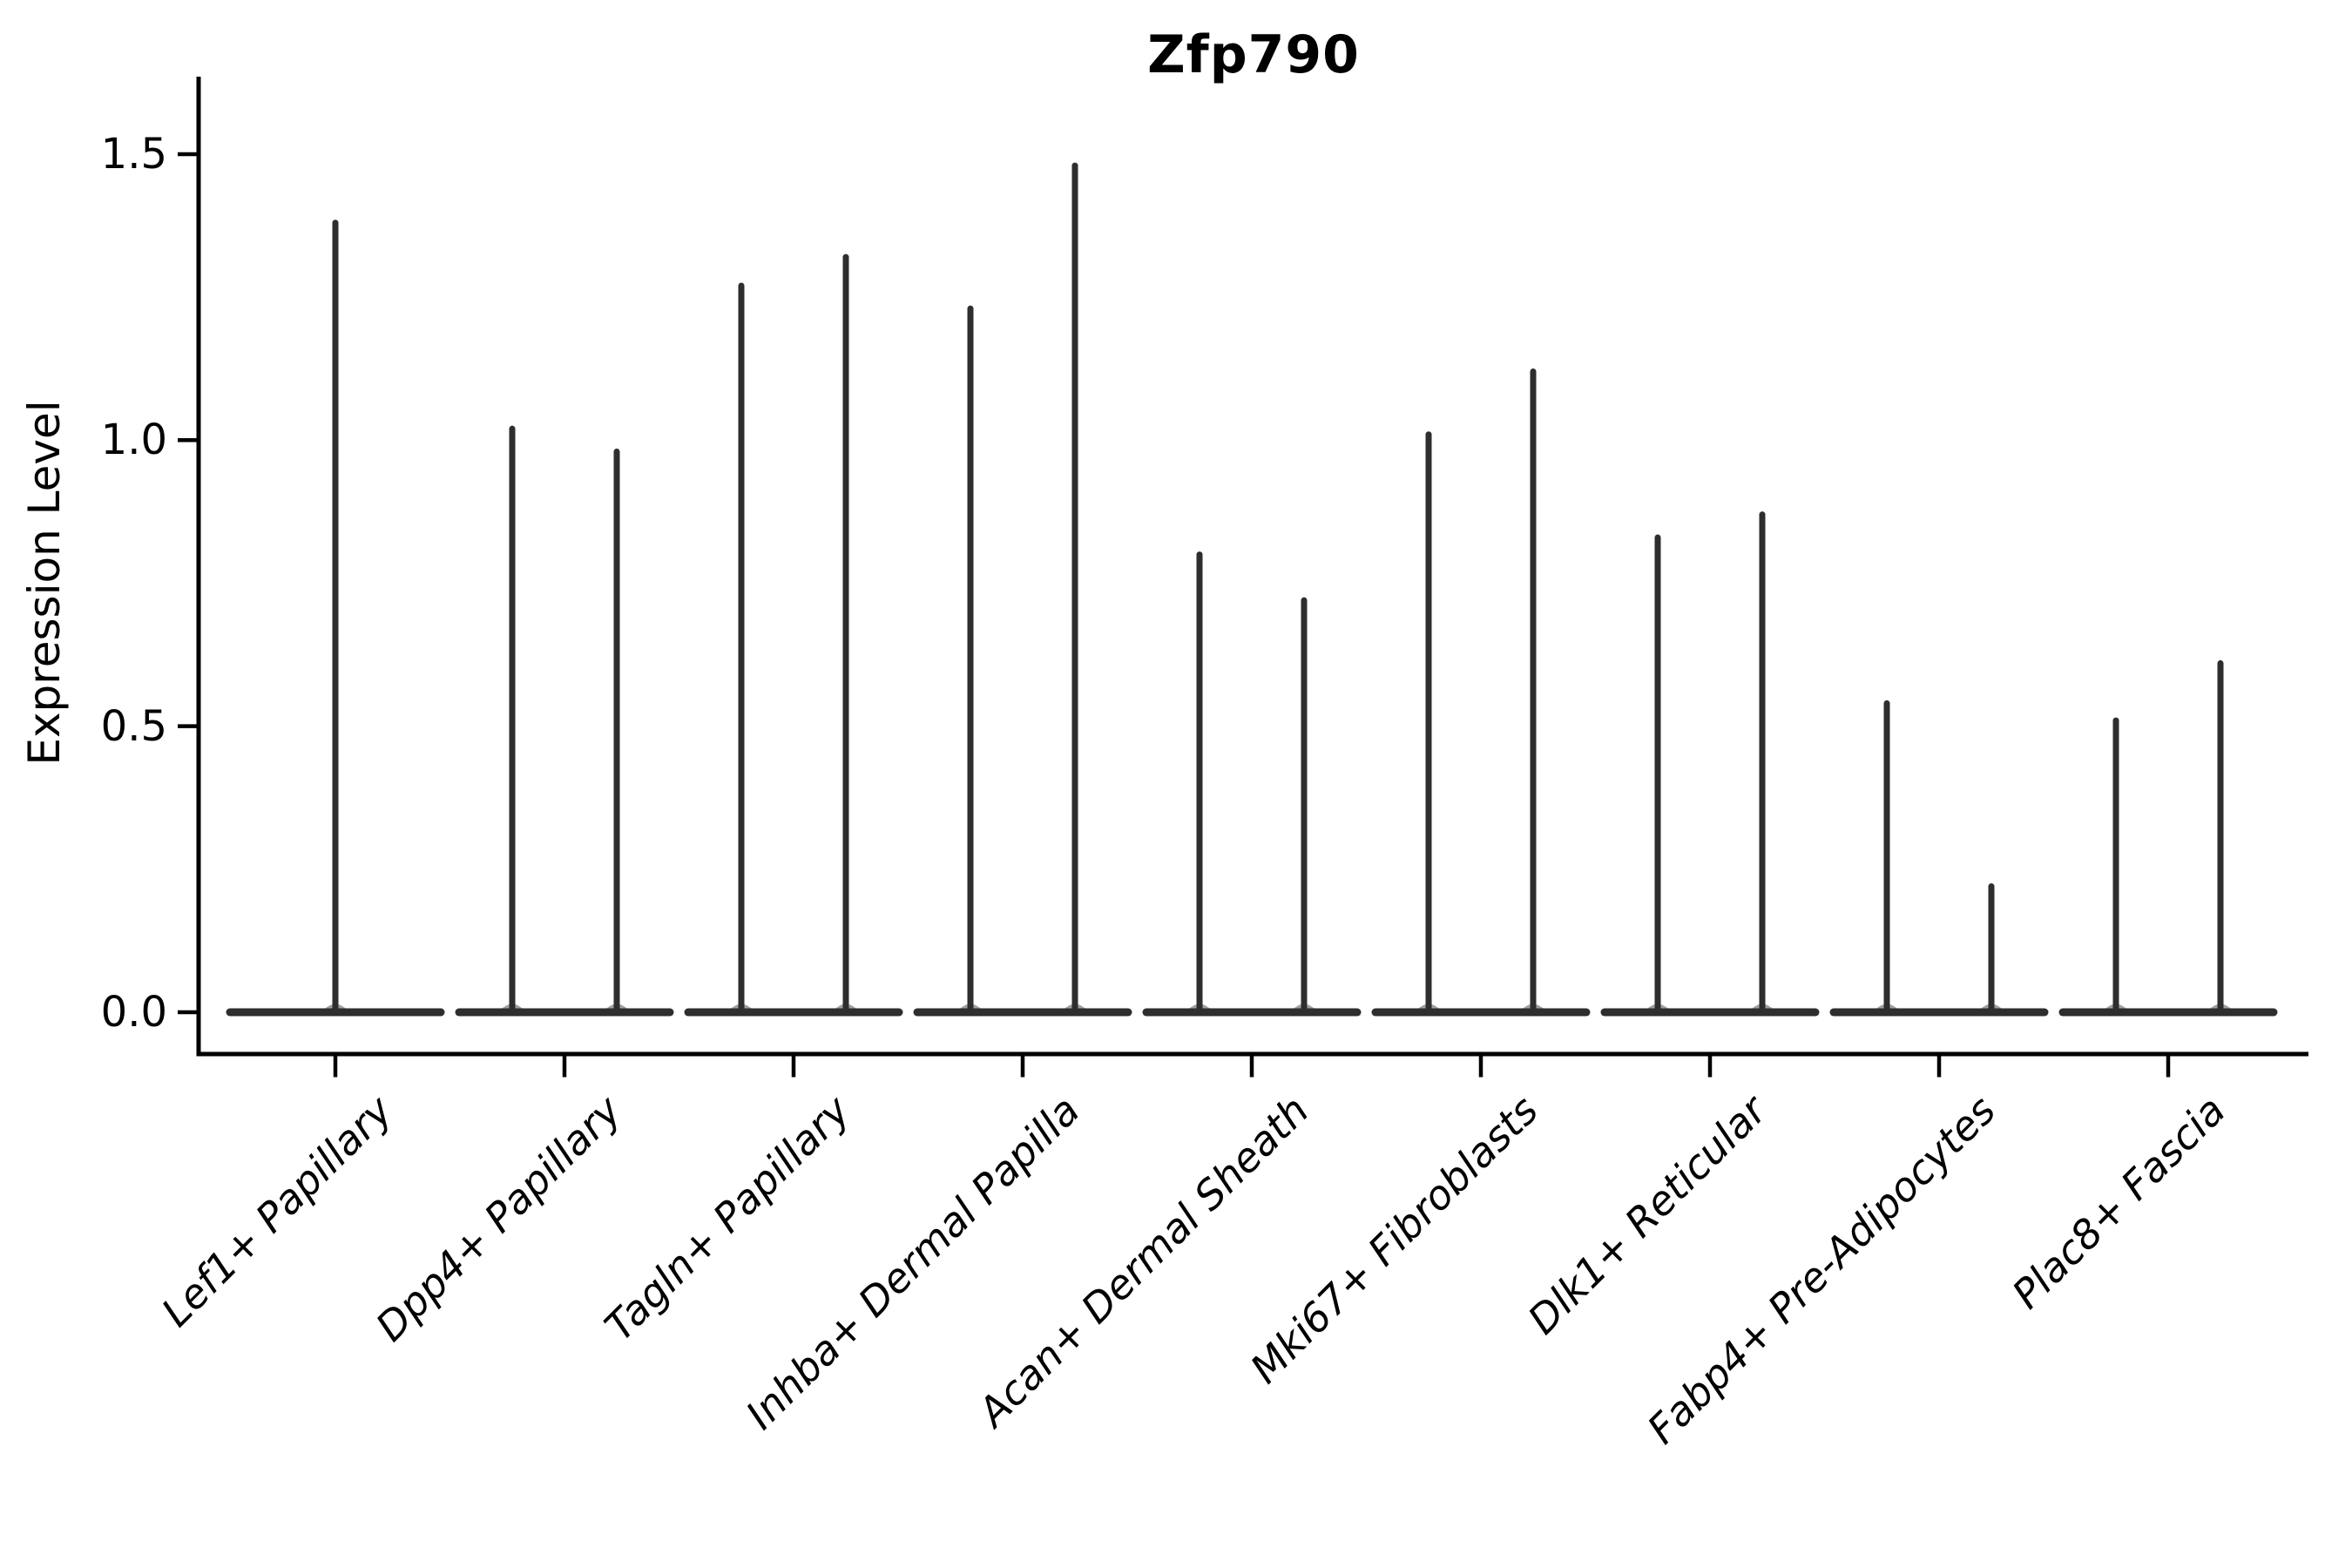  What do you see at coordinates (134, 154) in the screenshot?
I see `y-tick-label: 1.5` at bounding box center [134, 154].